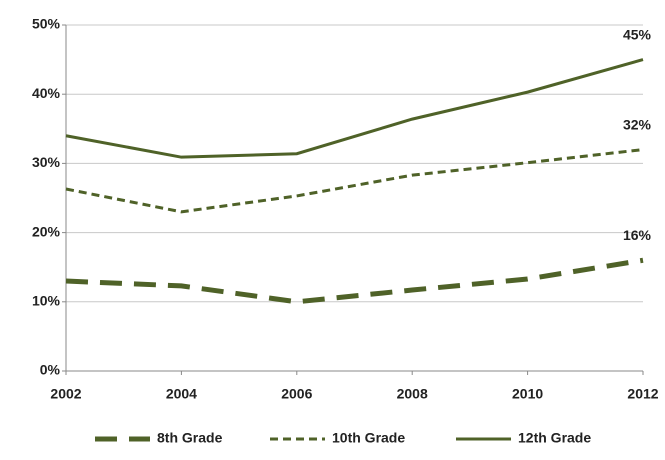  What do you see at coordinates (46, 93) in the screenshot?
I see `y-tick-label: 40%` at bounding box center [46, 93].